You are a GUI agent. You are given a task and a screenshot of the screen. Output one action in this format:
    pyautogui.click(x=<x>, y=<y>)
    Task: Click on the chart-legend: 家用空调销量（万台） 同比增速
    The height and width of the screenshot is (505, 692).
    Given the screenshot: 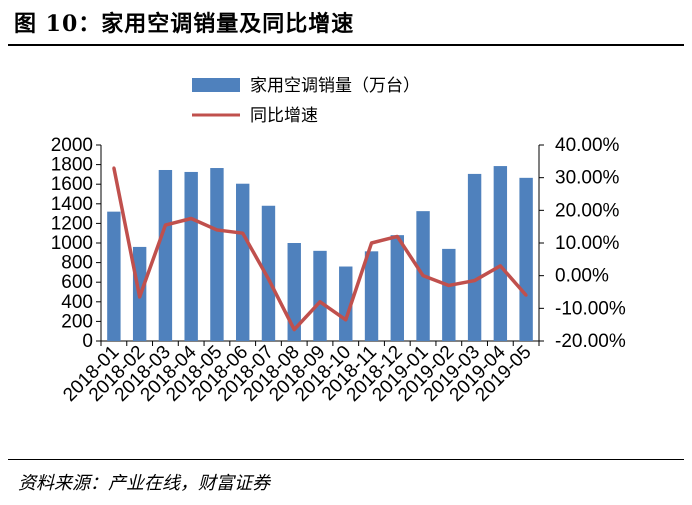 What is the action you would take?
    pyautogui.click(x=306, y=101)
    